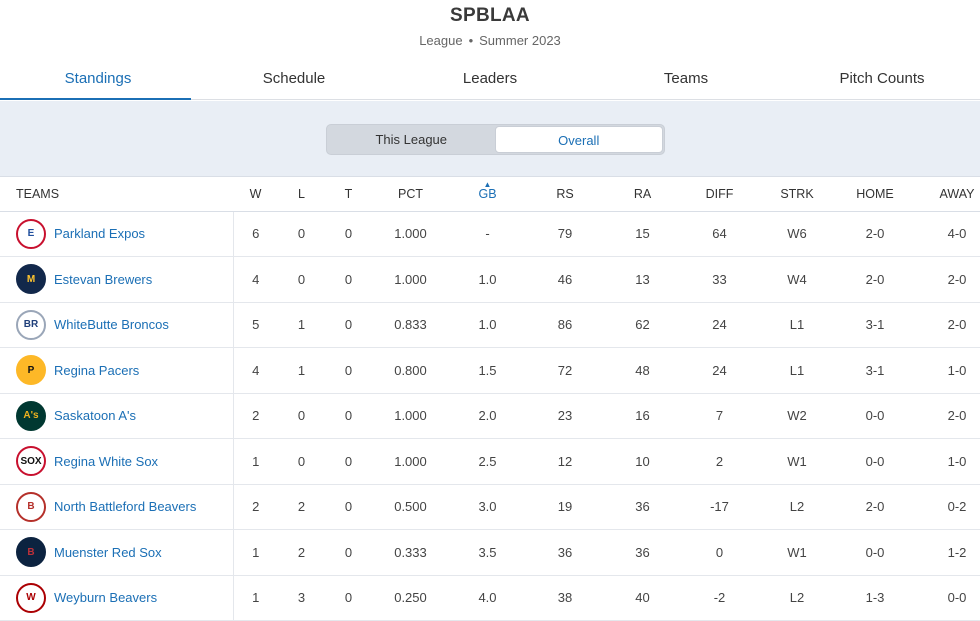 The height and width of the screenshot is (621, 980). I want to click on col-header-rs: RS, so click(565, 195).